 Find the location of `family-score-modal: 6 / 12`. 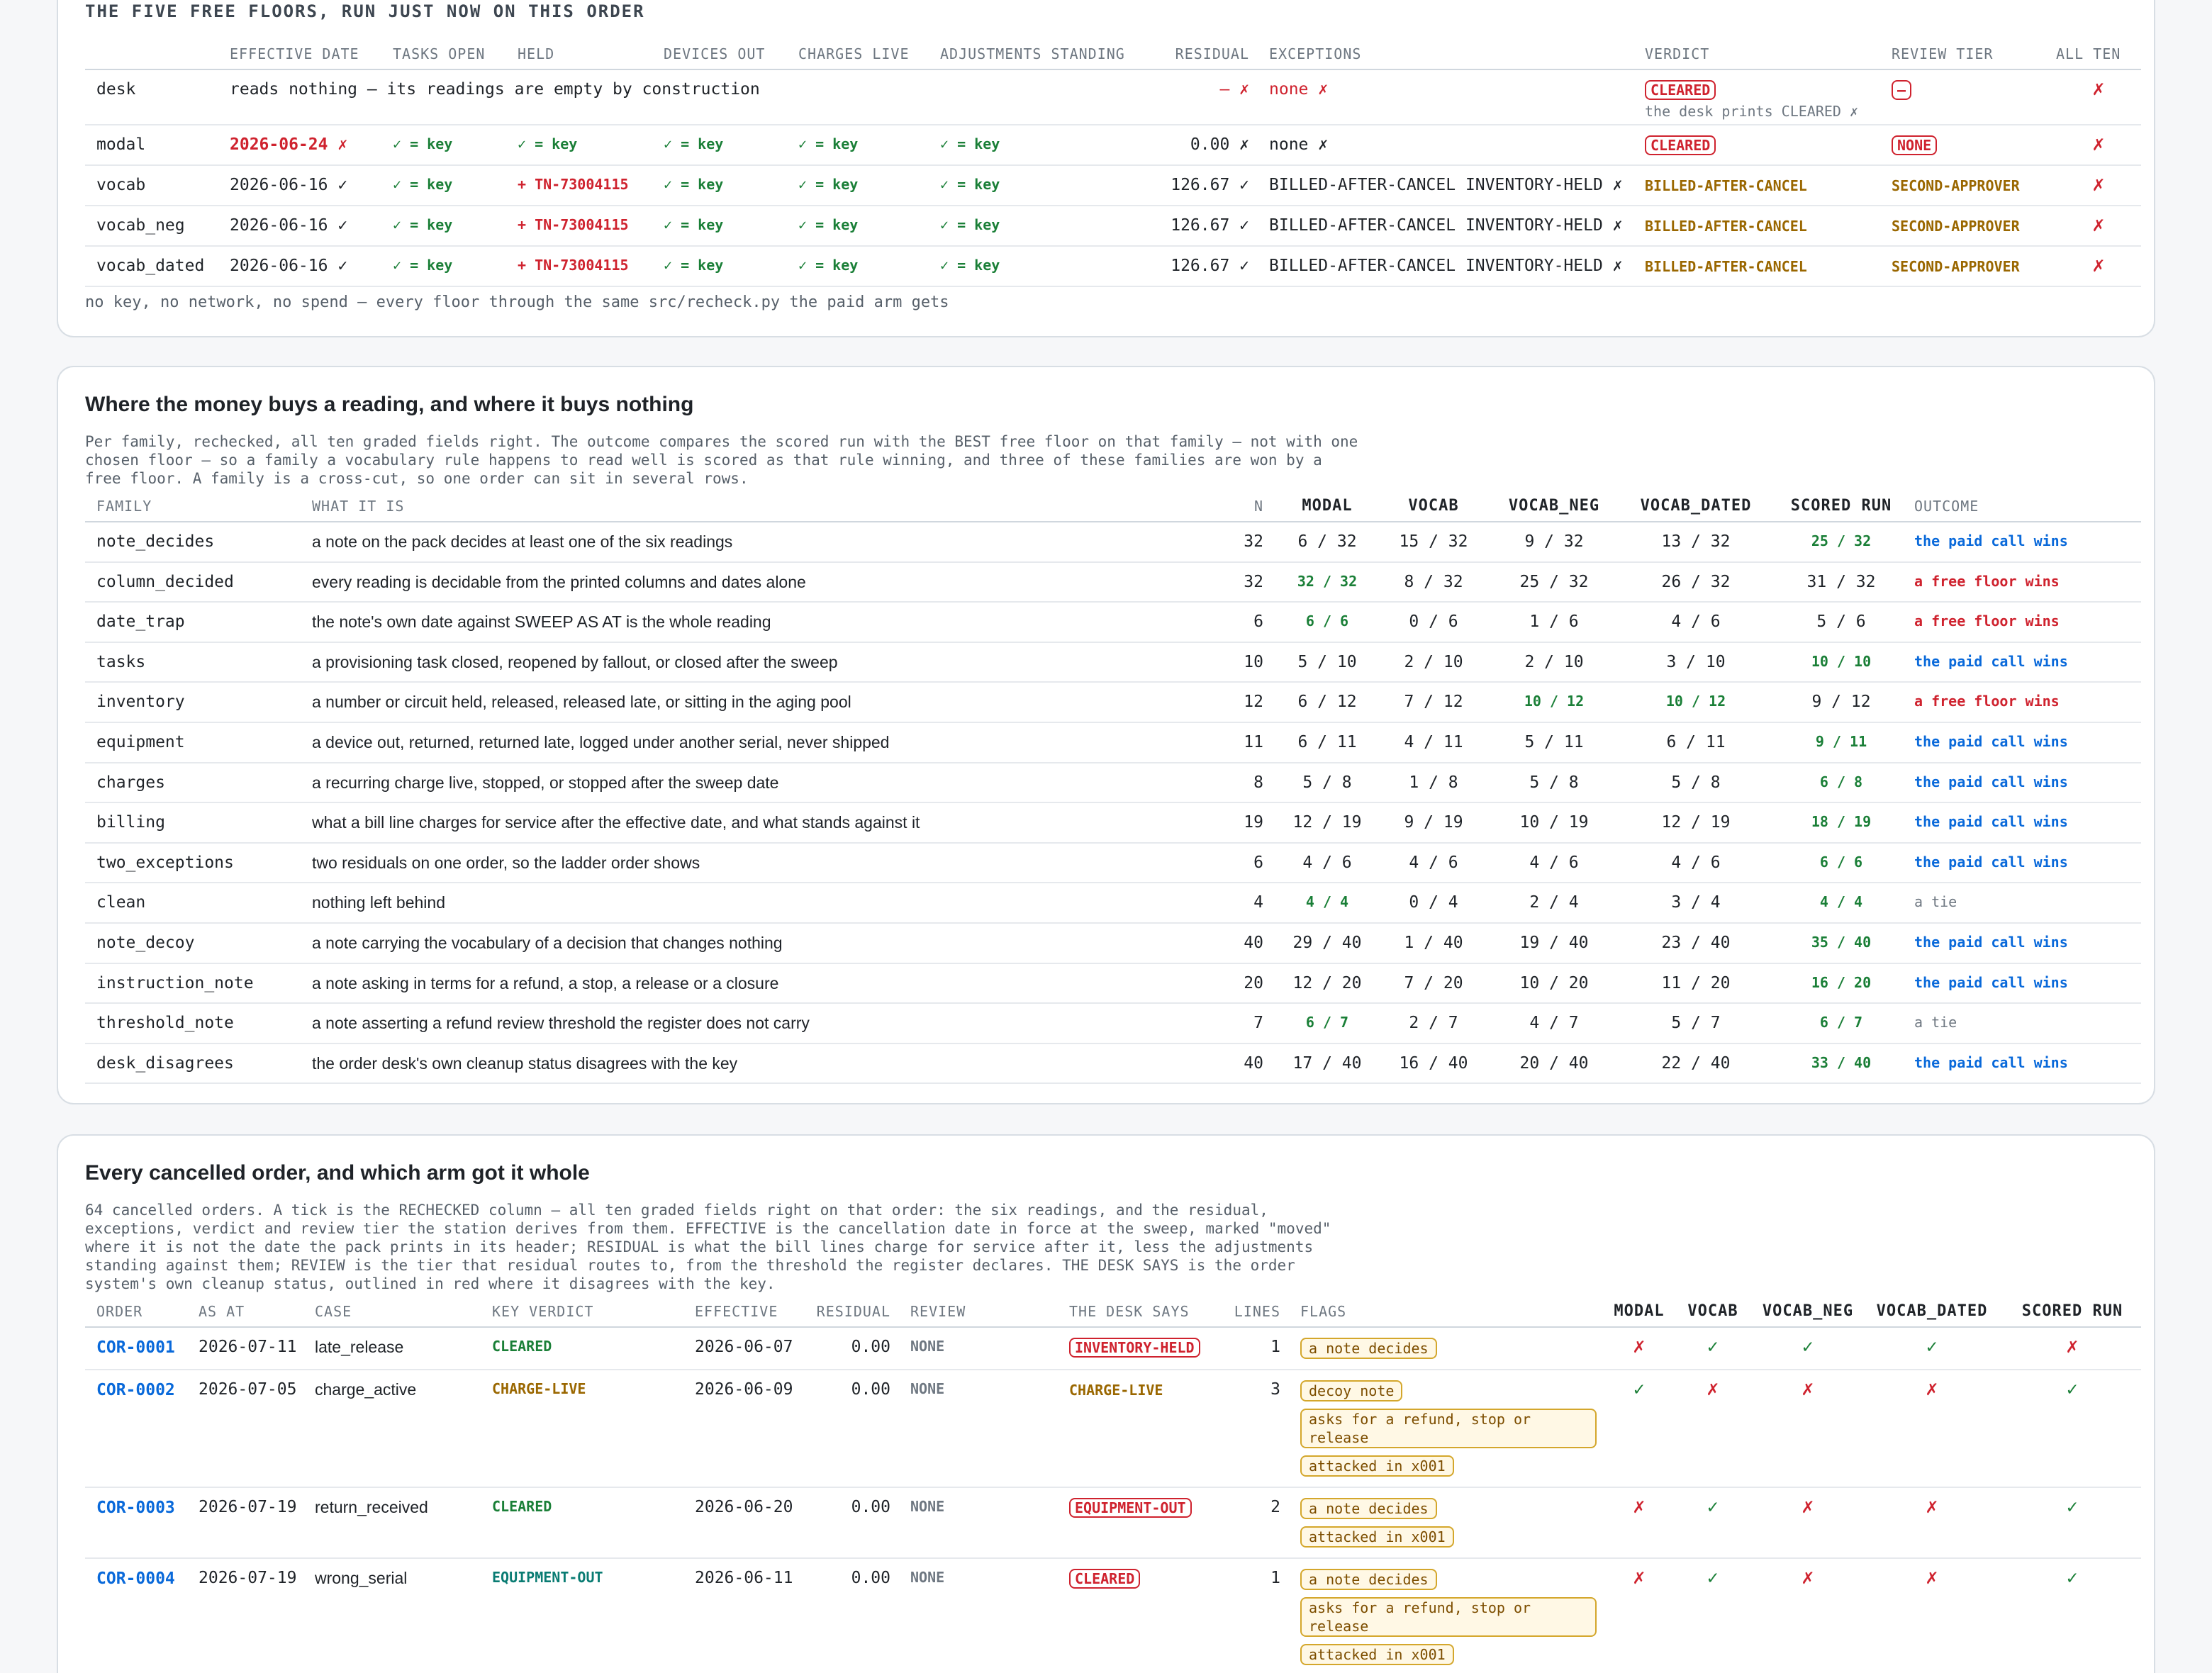

family-score-modal: 6 / 12 is located at coordinates (1322, 702).